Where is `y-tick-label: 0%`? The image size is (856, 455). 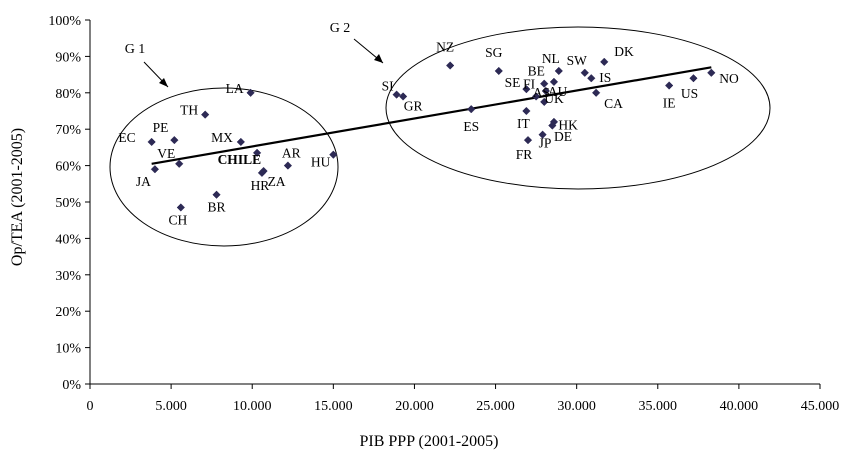
y-tick-label: 0% is located at coordinates (71, 385).